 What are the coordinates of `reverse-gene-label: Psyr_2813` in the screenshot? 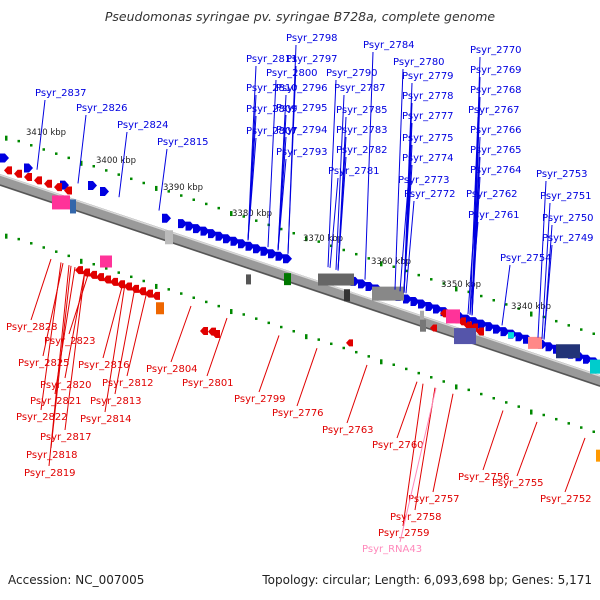 It's located at (116, 401).